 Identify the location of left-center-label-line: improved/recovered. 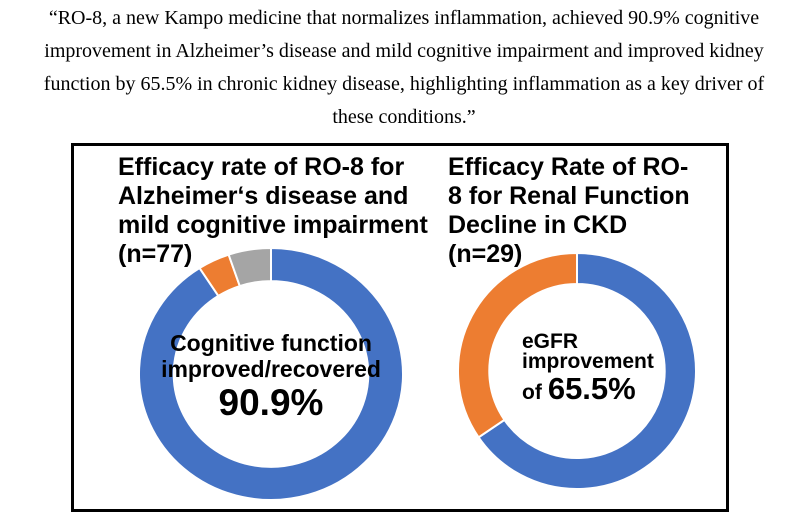
(271, 369).